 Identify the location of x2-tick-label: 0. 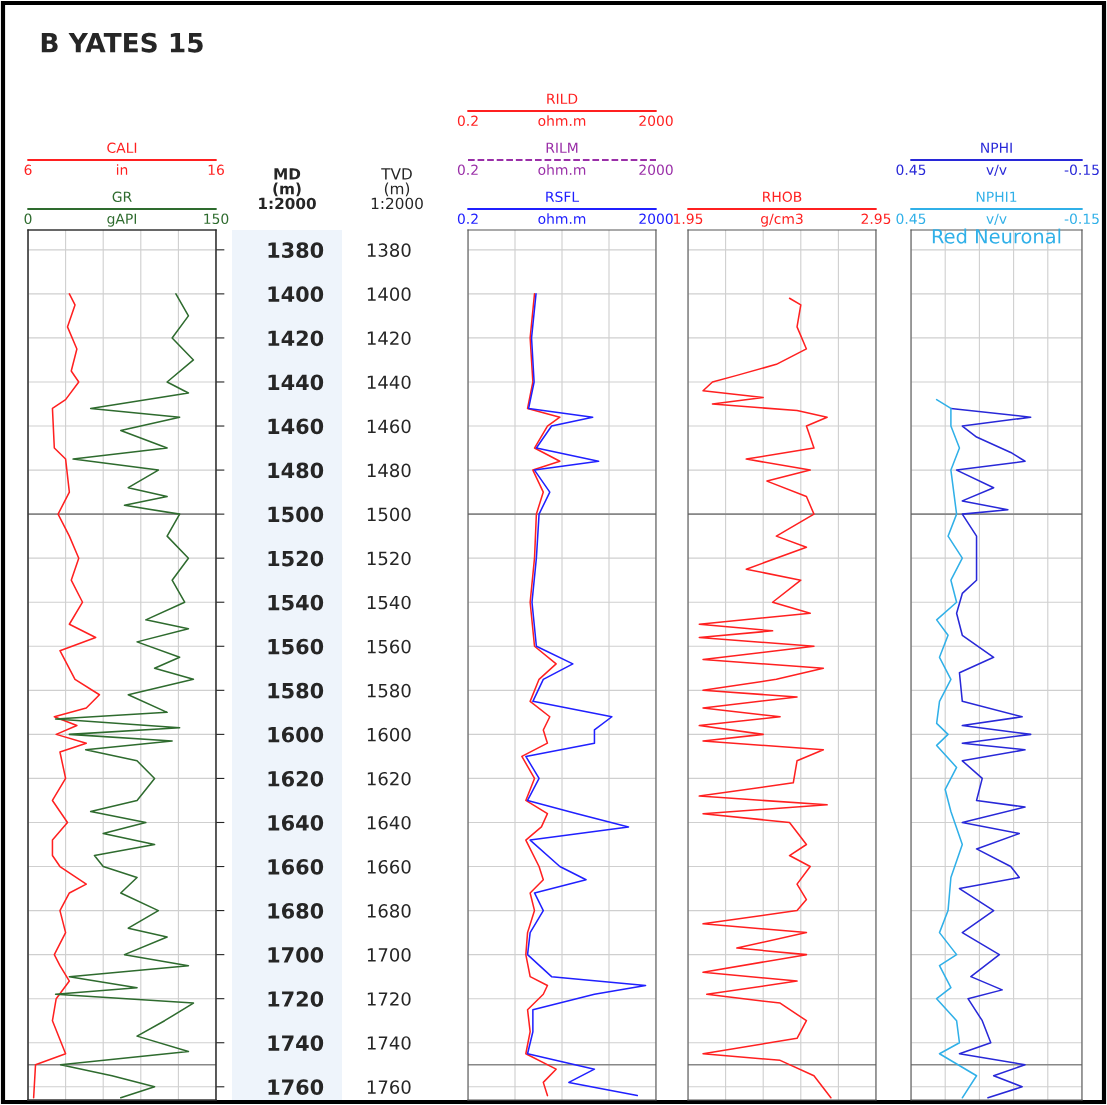
(28, 219).